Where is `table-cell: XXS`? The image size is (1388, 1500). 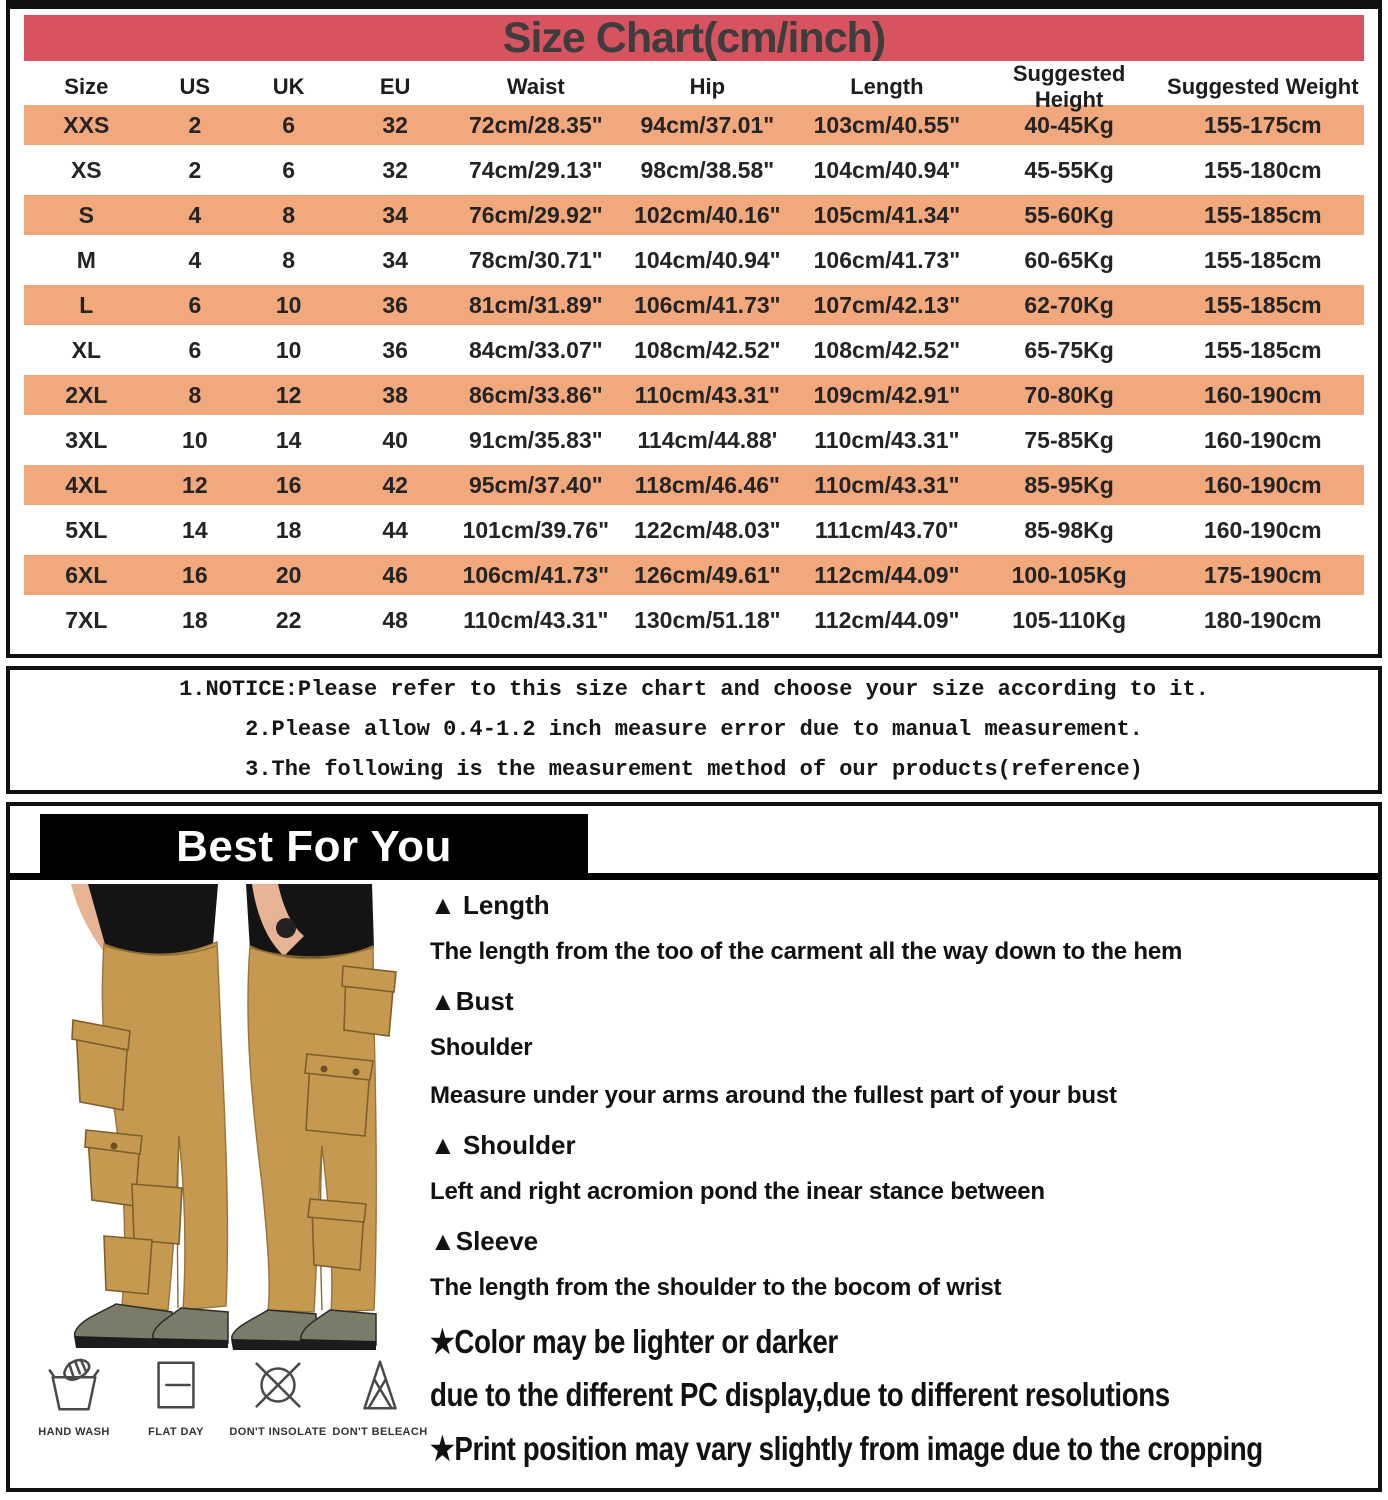 table-cell: XXS is located at coordinates (86, 124).